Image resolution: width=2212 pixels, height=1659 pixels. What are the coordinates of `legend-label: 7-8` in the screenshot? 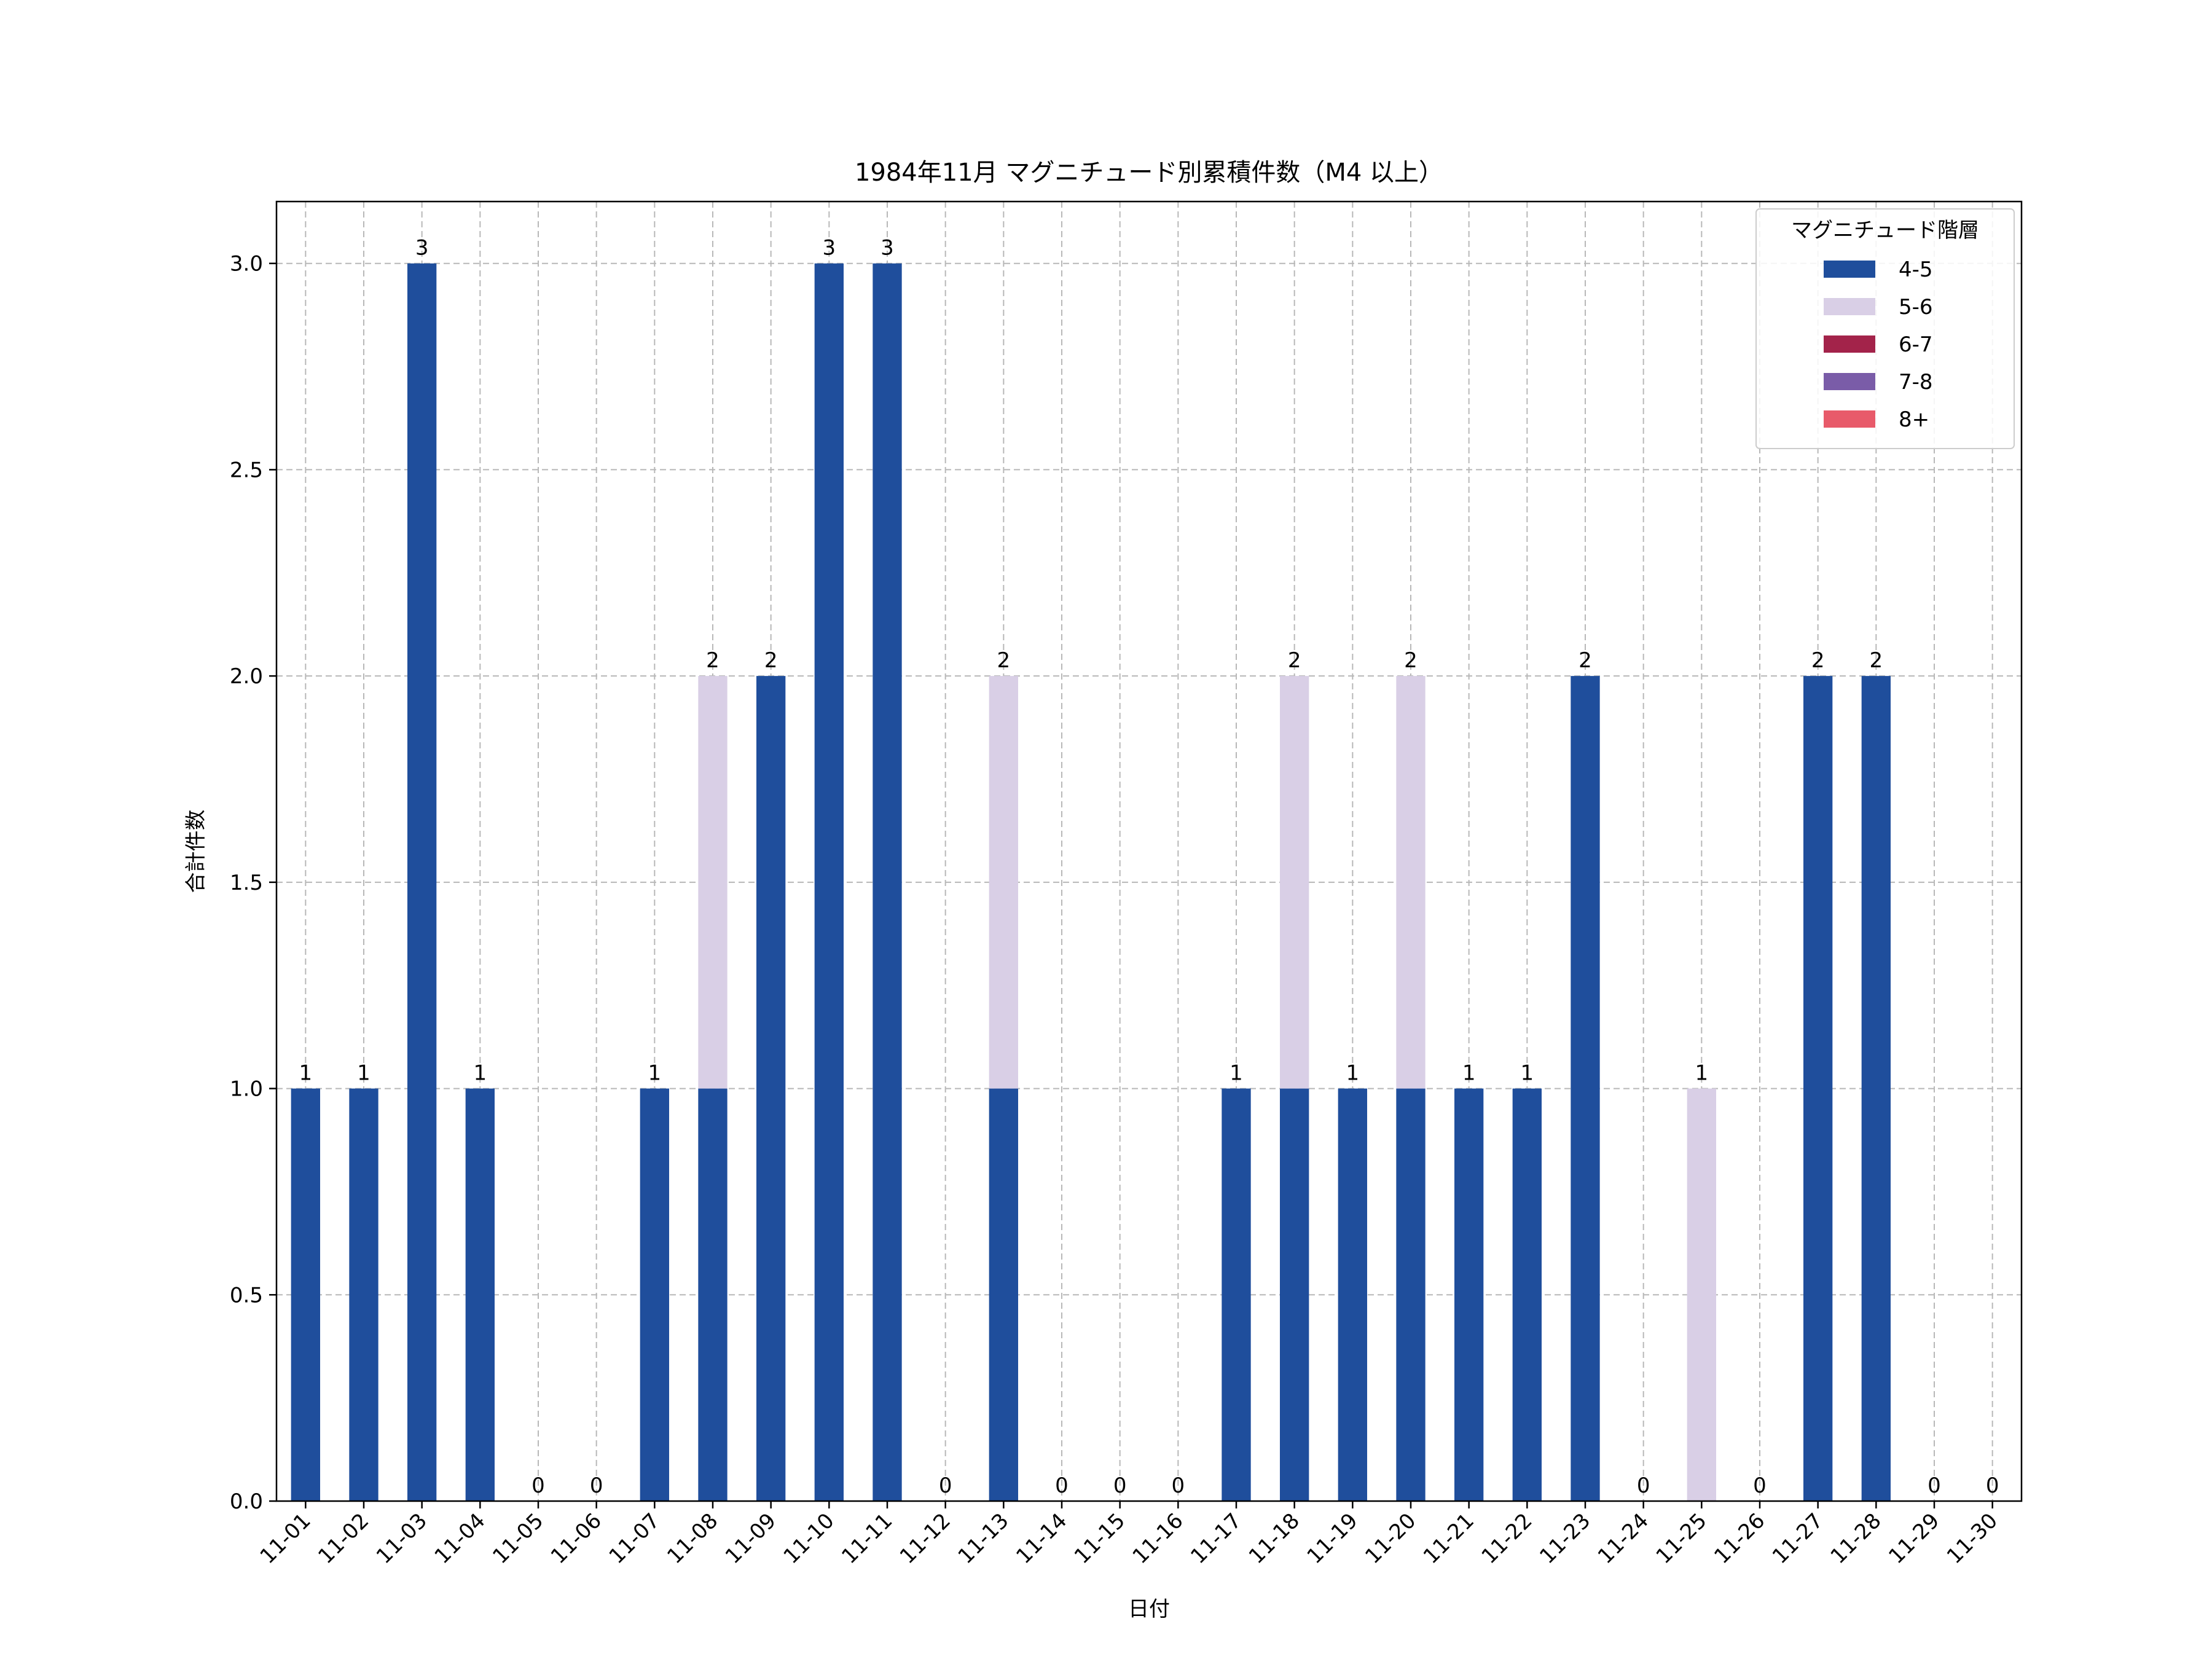 It's located at (1916, 382).